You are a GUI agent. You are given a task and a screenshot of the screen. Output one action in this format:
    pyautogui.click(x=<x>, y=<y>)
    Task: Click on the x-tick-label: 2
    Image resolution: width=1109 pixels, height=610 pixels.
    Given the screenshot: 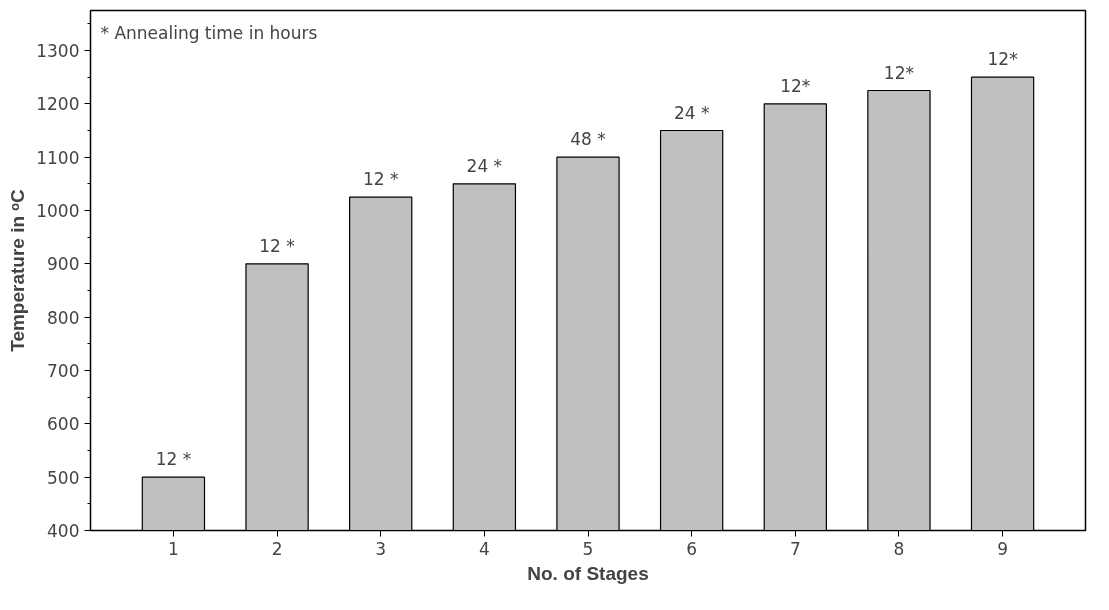 What is the action you would take?
    pyautogui.click(x=277, y=548)
    